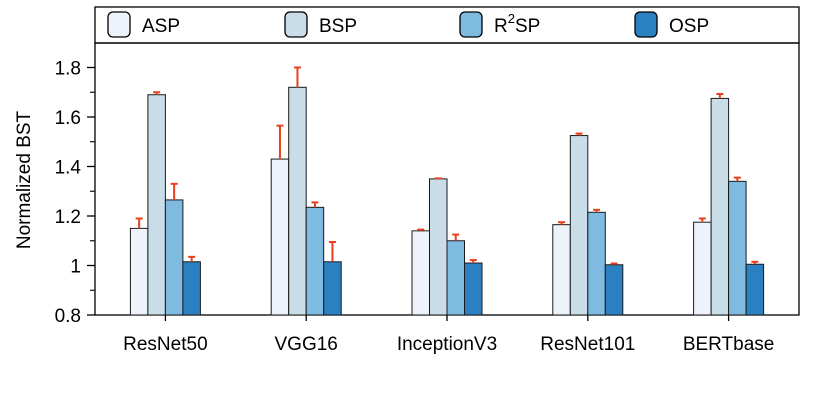 The image size is (830, 415). What do you see at coordinates (511, 18) in the screenshot?
I see `legend-label-r2sp-sup: 2` at bounding box center [511, 18].